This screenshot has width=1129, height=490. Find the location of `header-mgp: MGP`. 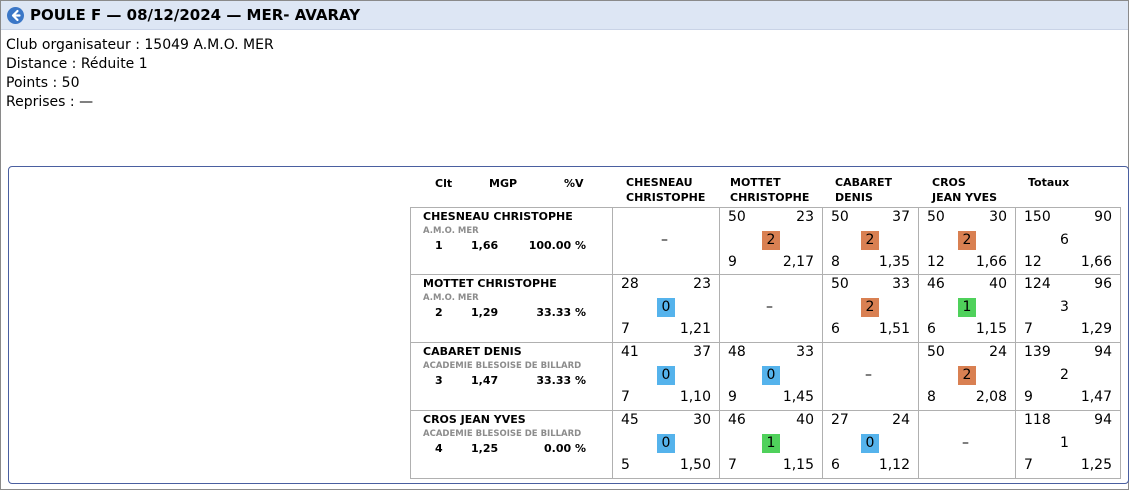

header-mgp: MGP is located at coordinates (503, 183).